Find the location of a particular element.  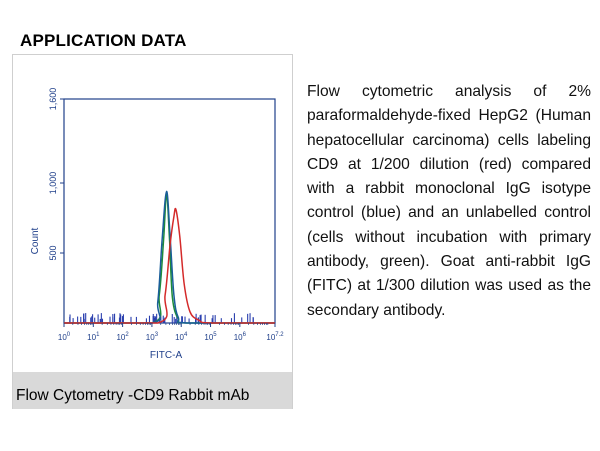

x-axis-label: FITC-A is located at coordinates (166, 355).